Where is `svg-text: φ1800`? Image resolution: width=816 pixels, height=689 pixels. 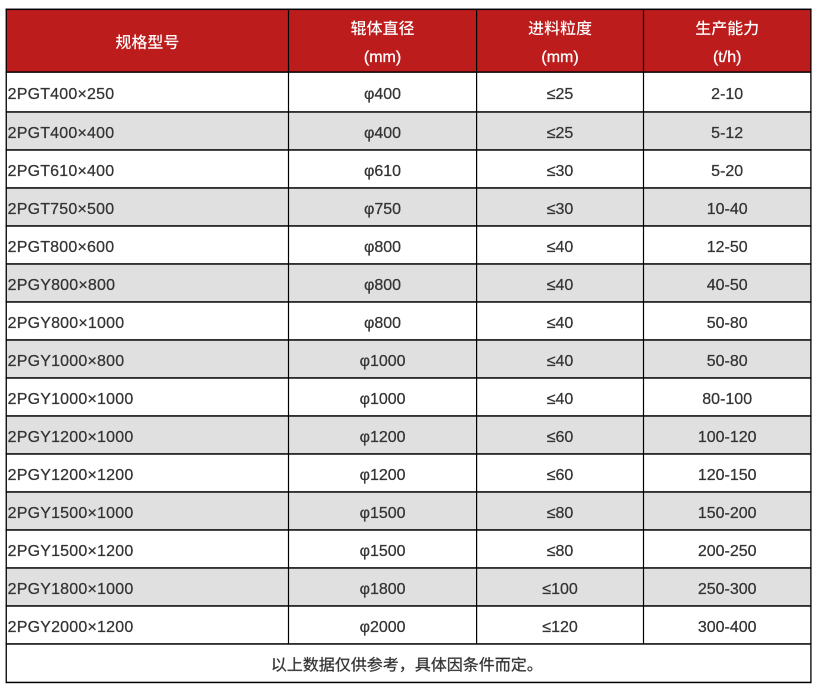 svg-text: φ1800 is located at coordinates (383, 589).